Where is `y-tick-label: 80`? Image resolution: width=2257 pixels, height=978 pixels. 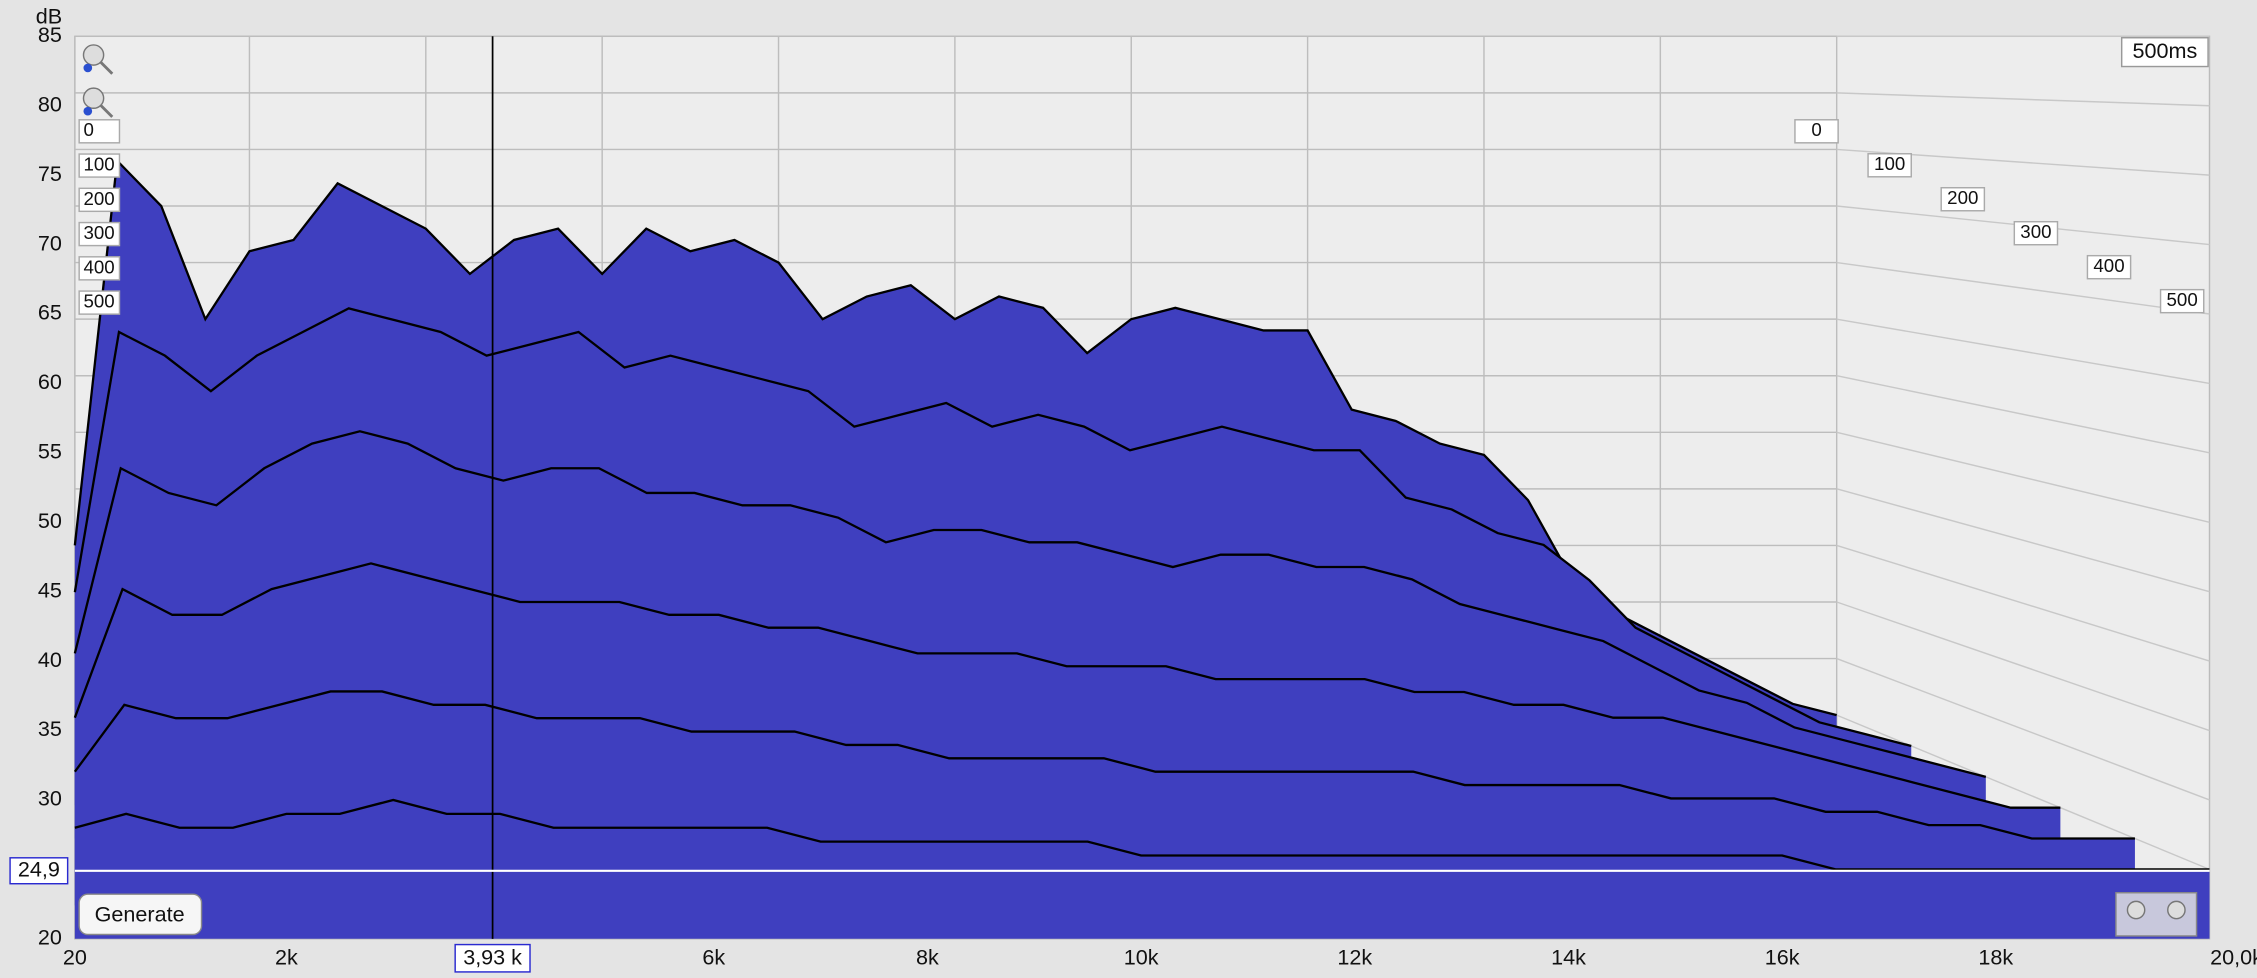 y-tick-label: 80 is located at coordinates (50, 103).